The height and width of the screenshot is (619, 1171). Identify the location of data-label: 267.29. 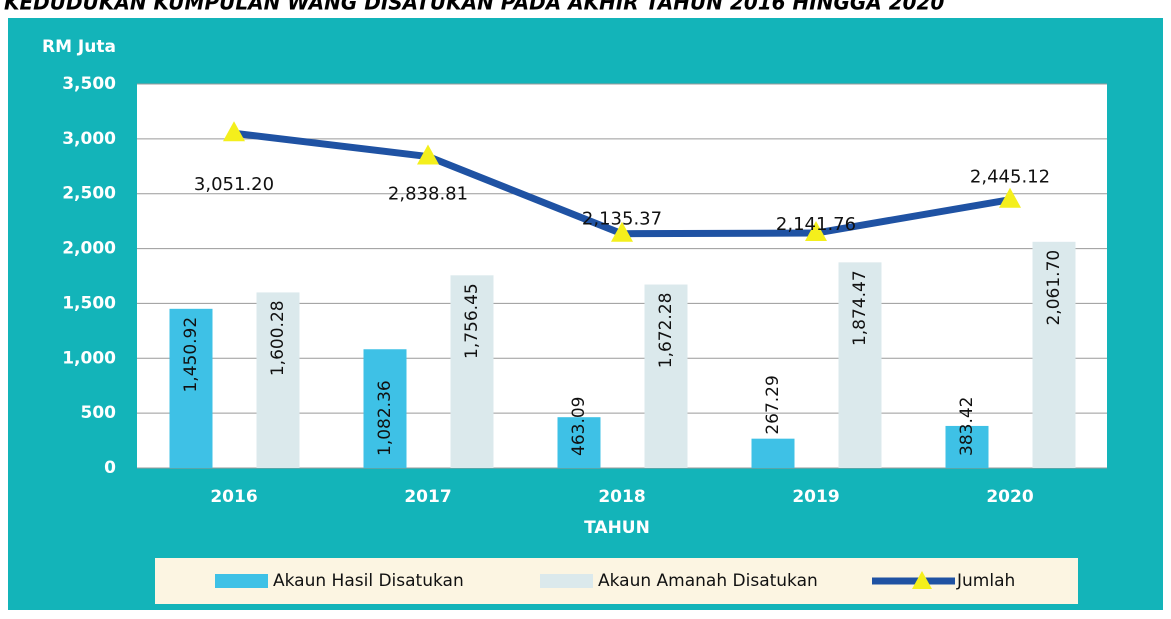
(773, 404).